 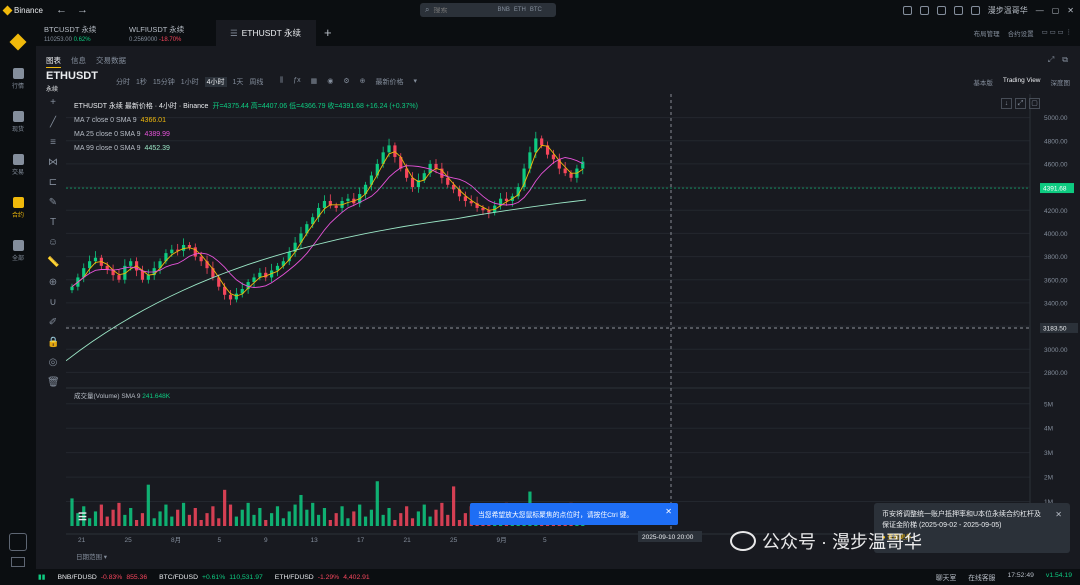 What do you see at coordinates (668, 511) in the screenshot?
I see `toast-close-icon: ✕` at bounding box center [668, 511].